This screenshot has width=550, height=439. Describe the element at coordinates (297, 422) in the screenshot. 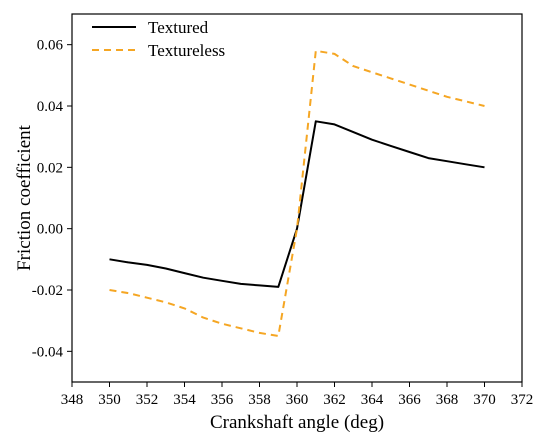

I see `x-axis-title: Crankshaft angle (deg)` at that location.